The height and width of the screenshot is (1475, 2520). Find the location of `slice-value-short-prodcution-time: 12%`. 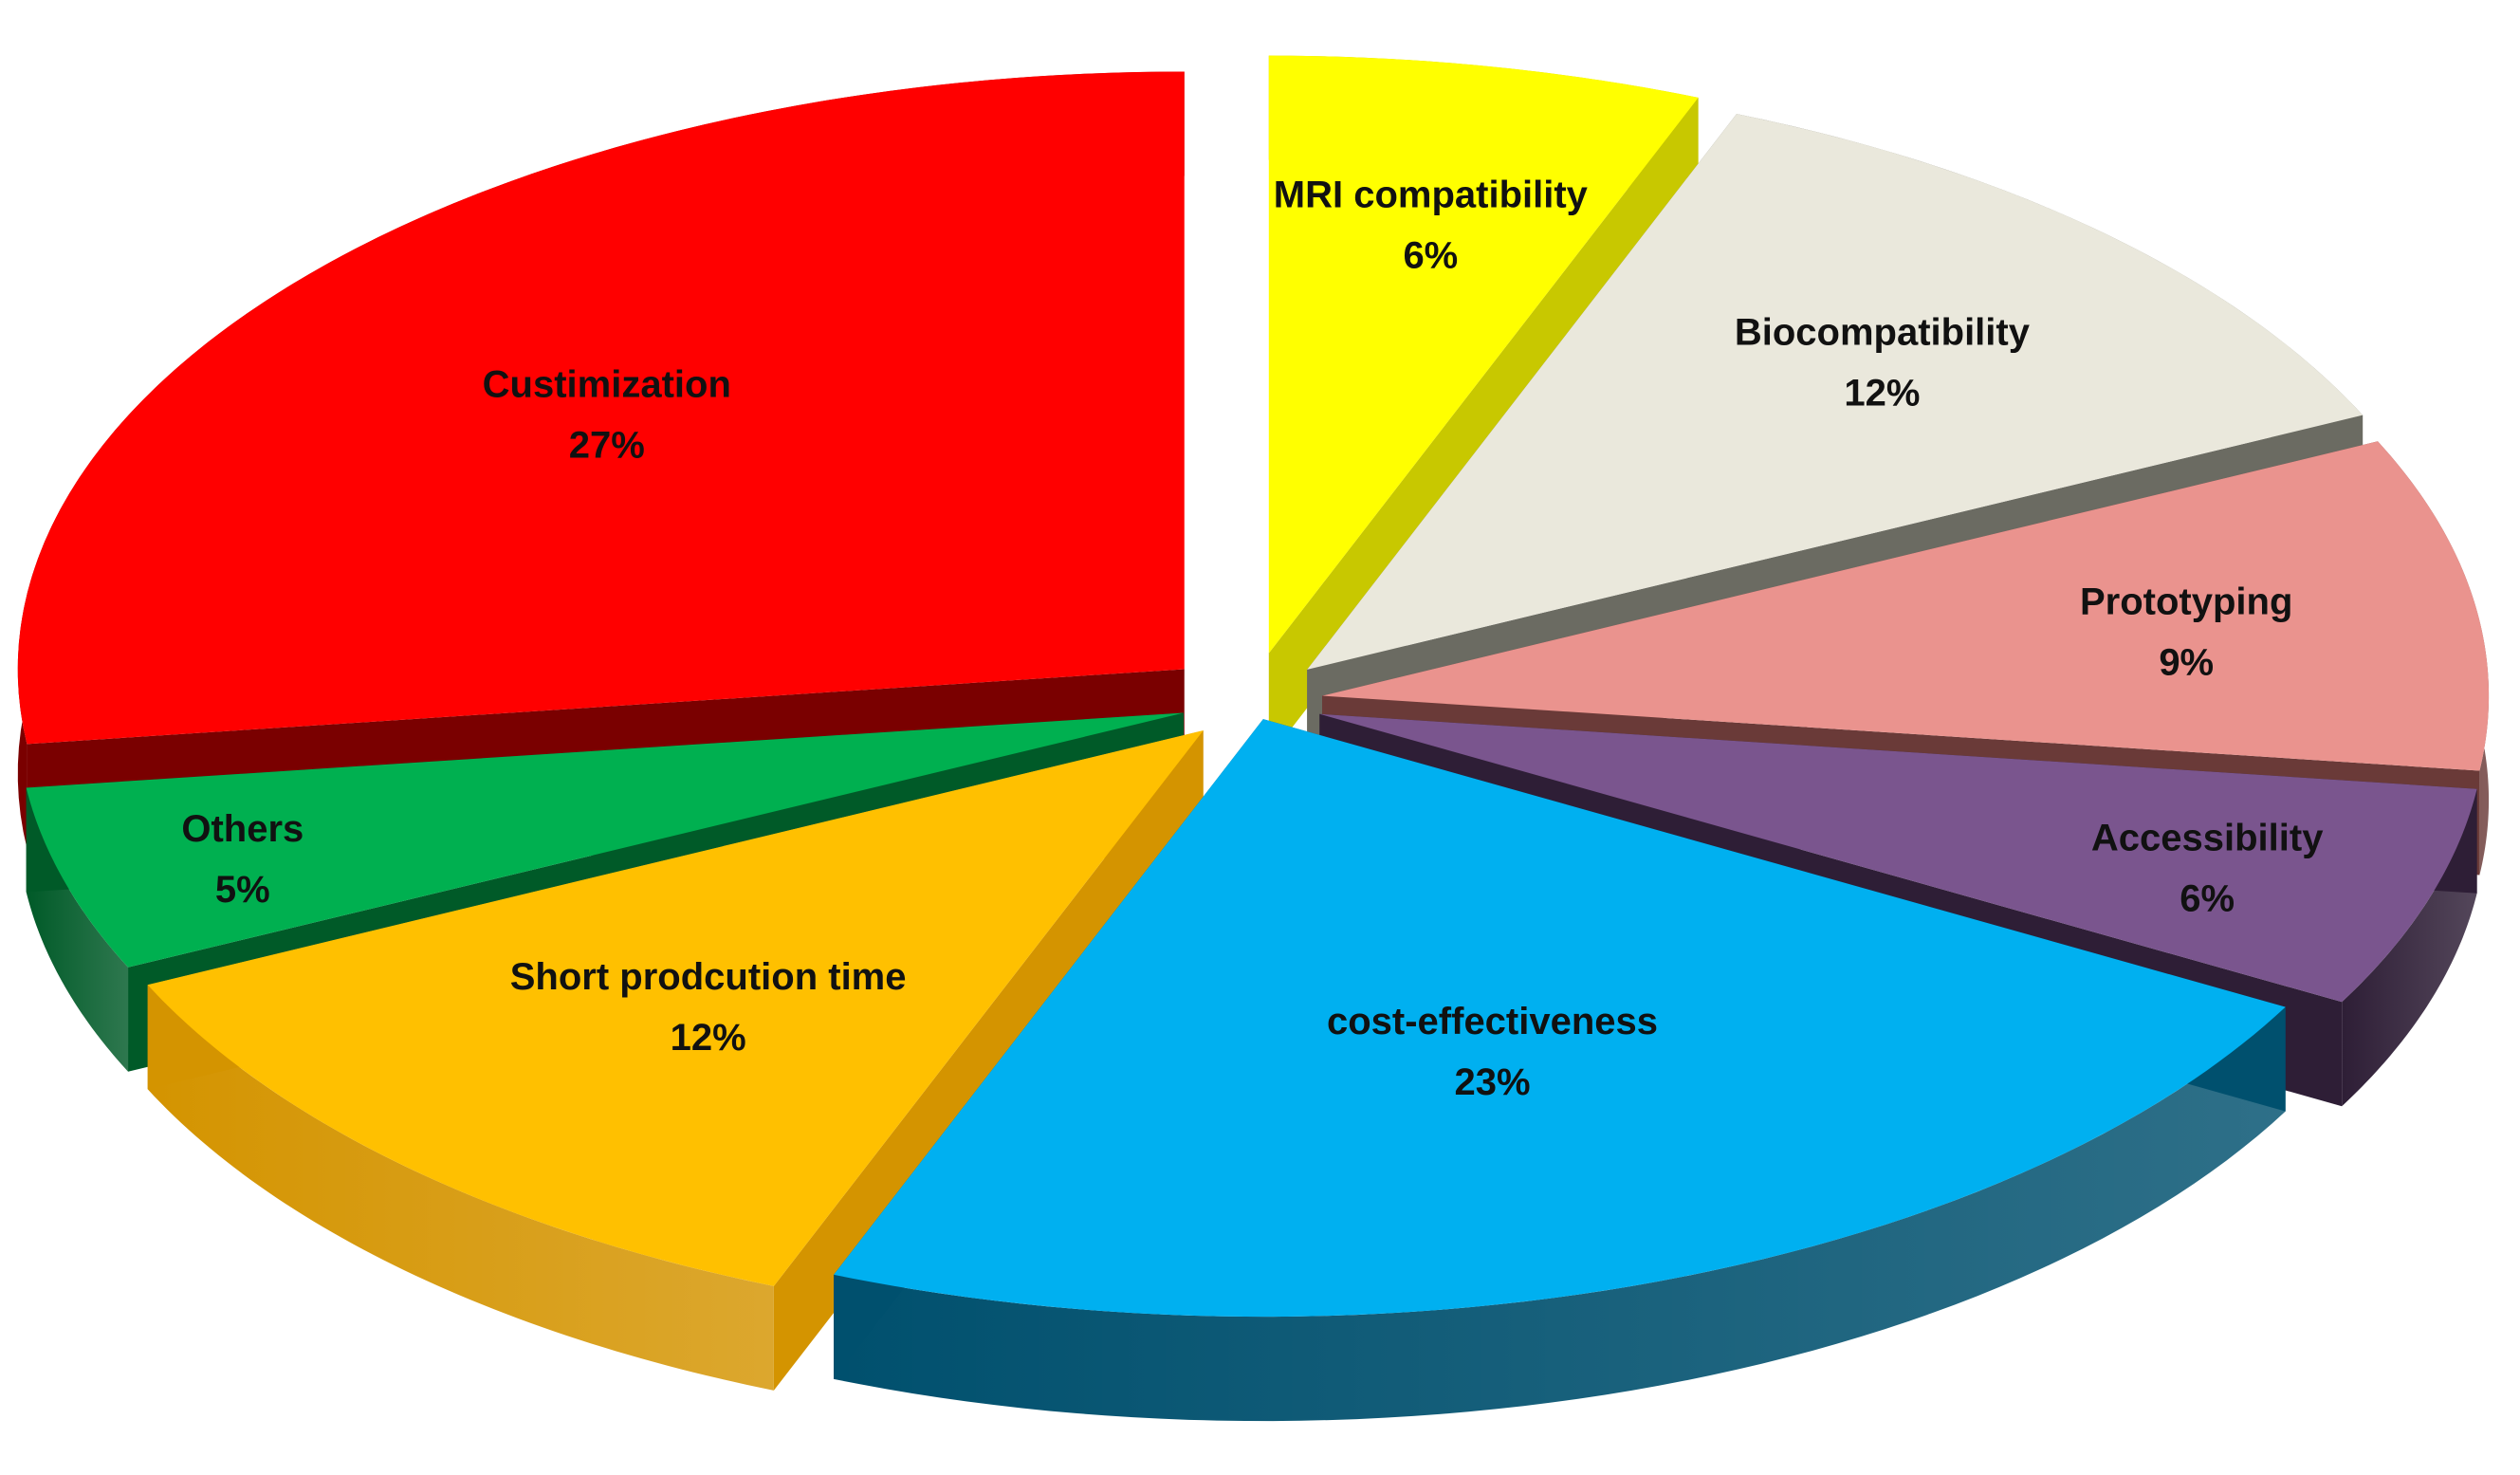

slice-value-short-prodcution-time: 12% is located at coordinates (708, 1038).